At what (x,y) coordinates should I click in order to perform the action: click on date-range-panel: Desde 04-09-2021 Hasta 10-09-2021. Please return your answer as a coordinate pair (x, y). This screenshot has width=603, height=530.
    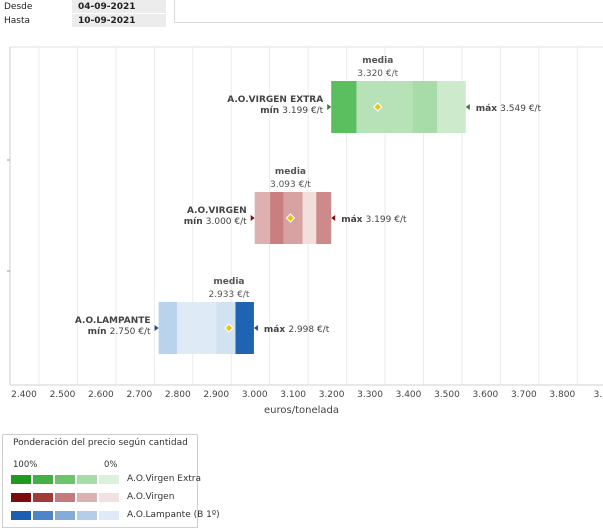
    Looking at the image, I should click on (83, 14).